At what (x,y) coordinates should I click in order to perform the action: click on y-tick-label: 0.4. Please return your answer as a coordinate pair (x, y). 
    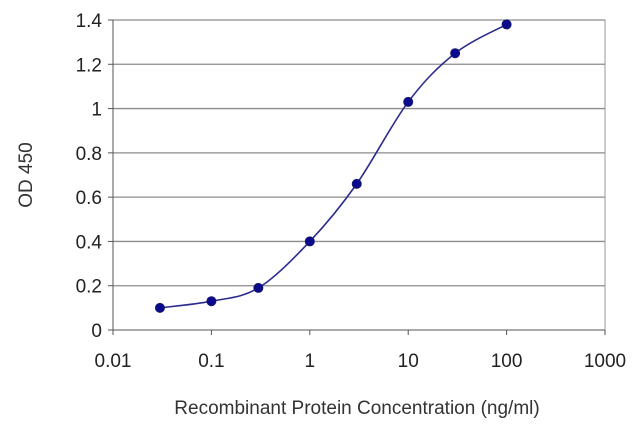
    Looking at the image, I should click on (89, 242).